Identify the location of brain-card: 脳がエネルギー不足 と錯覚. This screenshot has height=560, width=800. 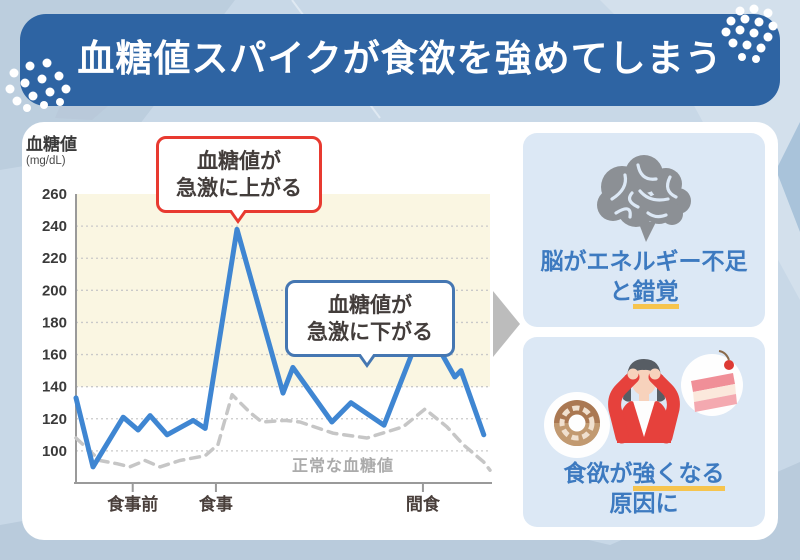
(644, 230).